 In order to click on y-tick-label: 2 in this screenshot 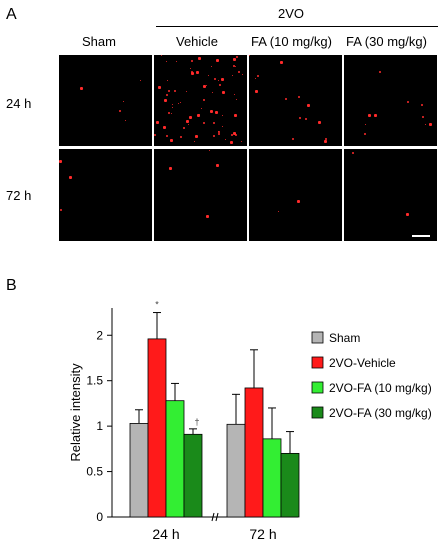, I will do `click(99, 335)`.